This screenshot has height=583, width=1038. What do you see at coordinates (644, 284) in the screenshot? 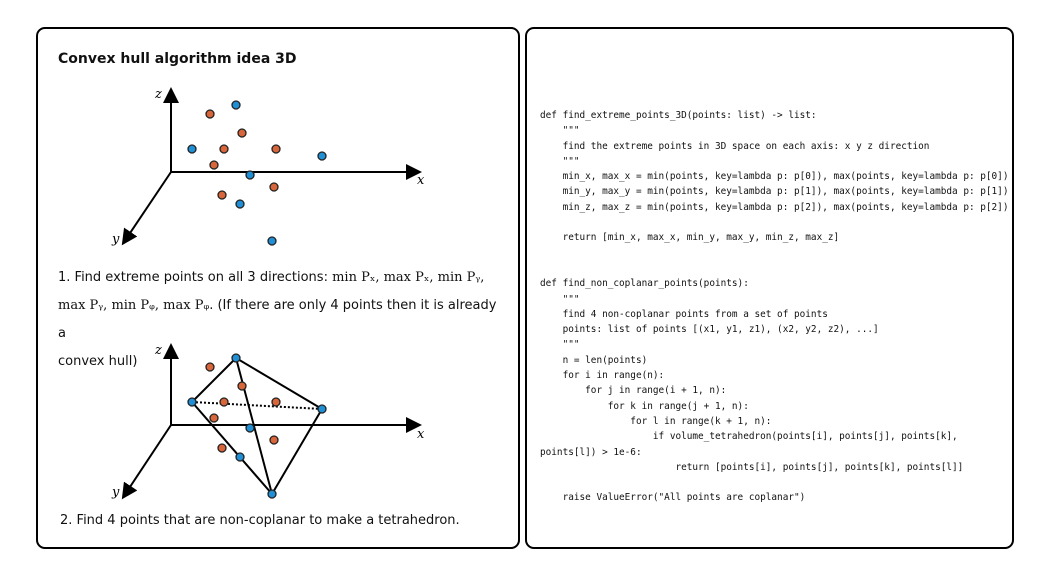
I see `code-line: def find_non_coplanar_points(points):` at bounding box center [644, 284].